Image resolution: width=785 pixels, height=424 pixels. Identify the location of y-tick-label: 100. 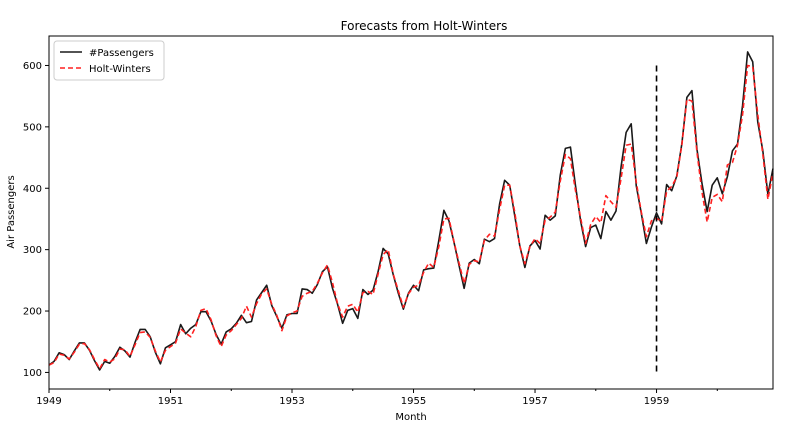
(32, 373).